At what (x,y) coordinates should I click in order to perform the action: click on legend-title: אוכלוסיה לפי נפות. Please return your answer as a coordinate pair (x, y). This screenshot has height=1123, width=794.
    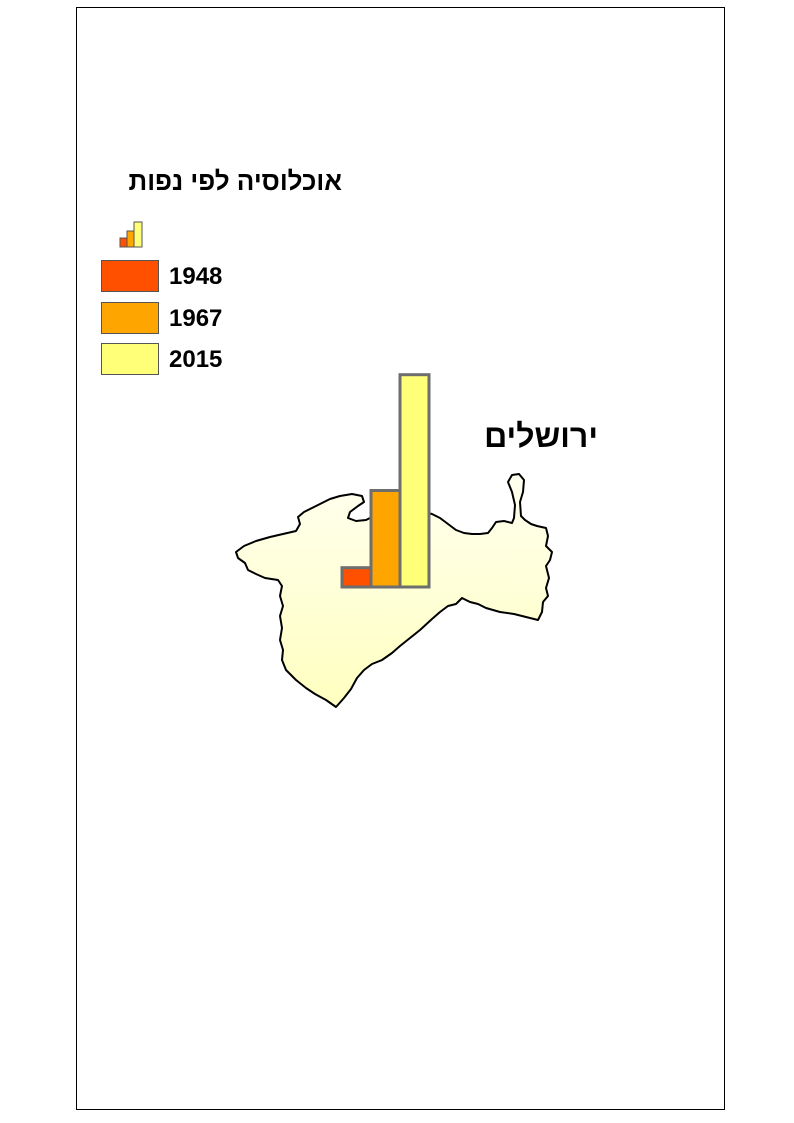
    Looking at the image, I should click on (235, 181).